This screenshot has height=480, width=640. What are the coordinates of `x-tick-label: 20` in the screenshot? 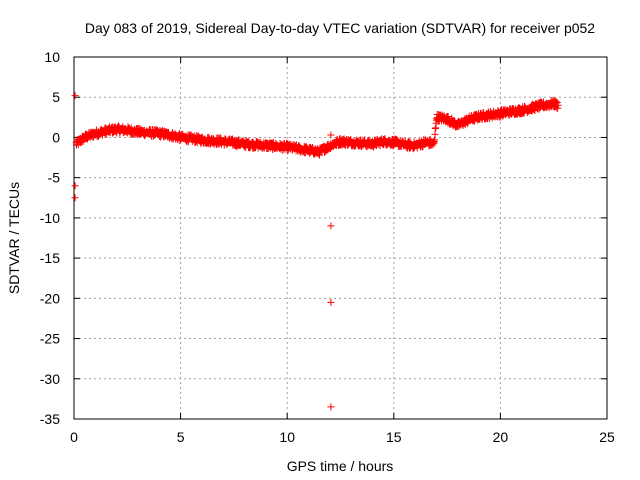 It's located at (501, 437).